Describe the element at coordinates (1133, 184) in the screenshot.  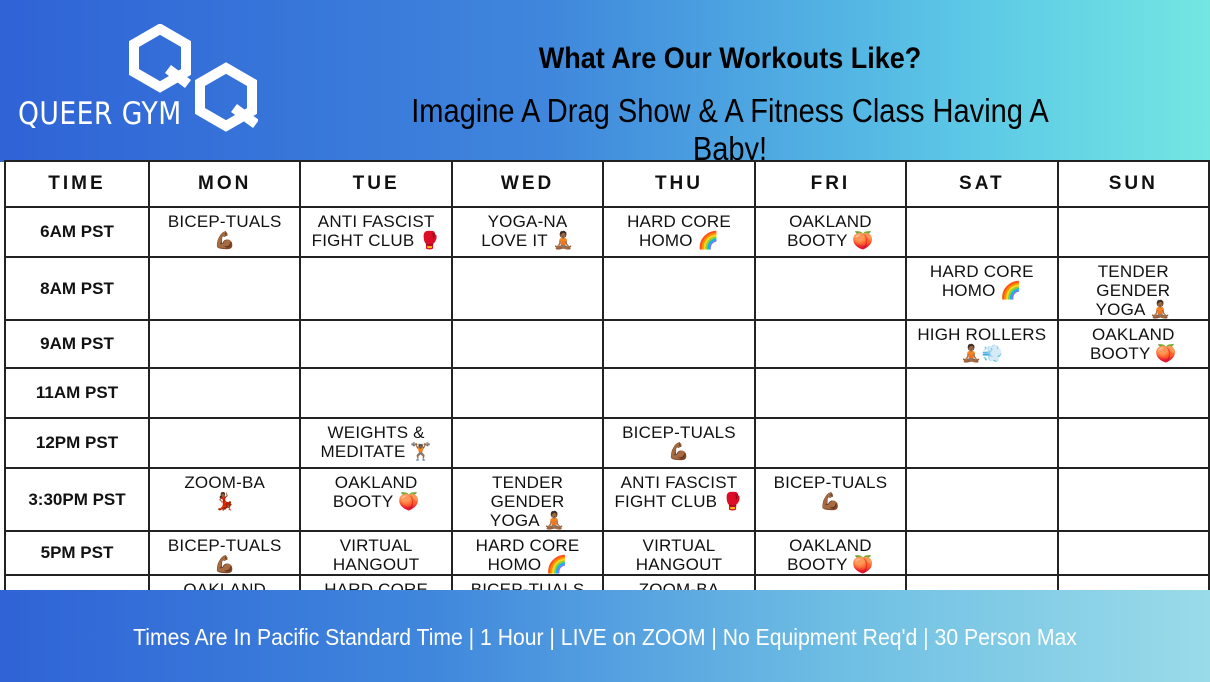
I see `day-header: SUN` at that location.